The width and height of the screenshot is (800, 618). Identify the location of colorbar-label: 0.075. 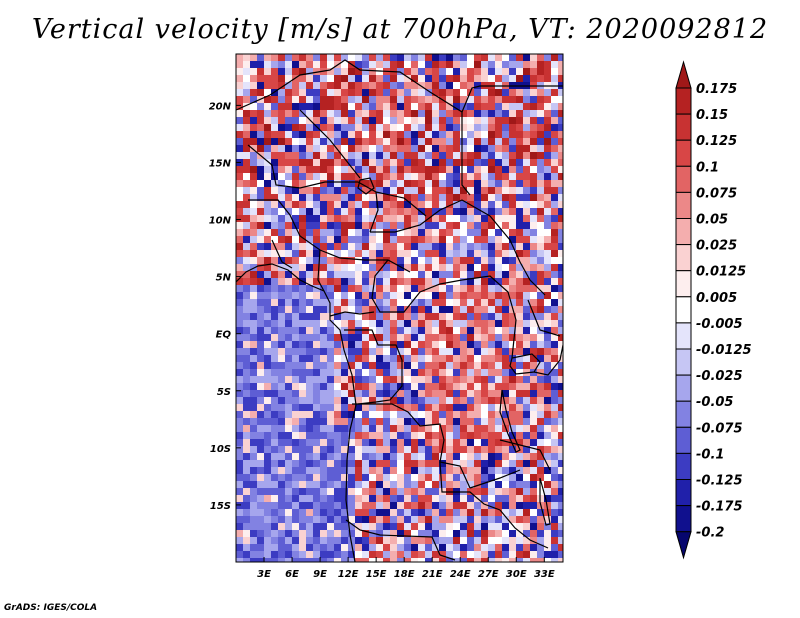
(716, 193).